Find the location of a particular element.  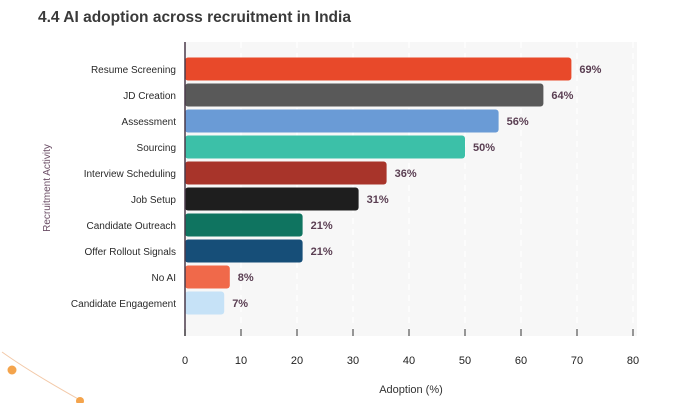

x-axis-label: Adoption (%) is located at coordinates (411, 390).